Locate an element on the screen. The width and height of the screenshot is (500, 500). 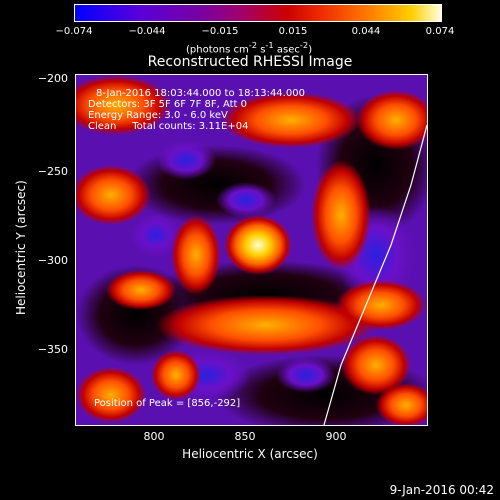
plot-title: Reconstructed RHESSI Image is located at coordinates (250, 62).